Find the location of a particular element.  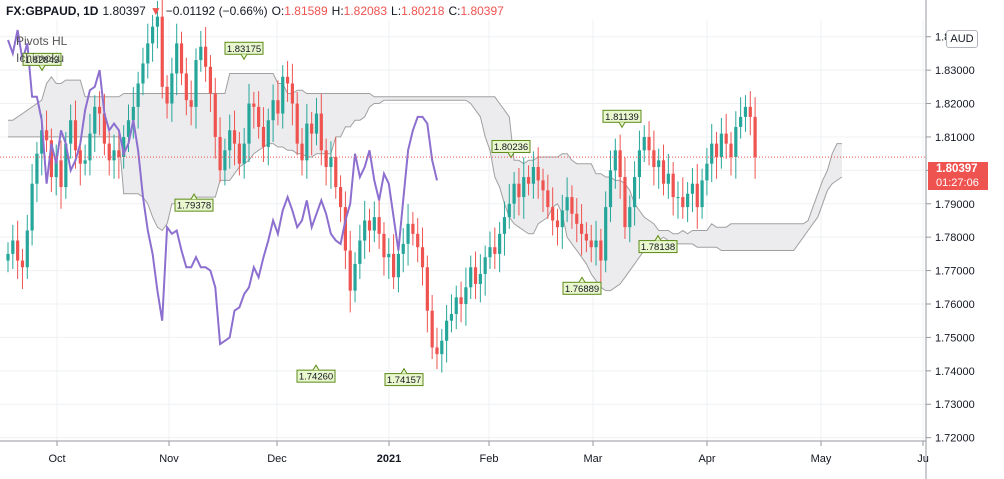

pivot-label: 1.74260 is located at coordinates (316, 377).